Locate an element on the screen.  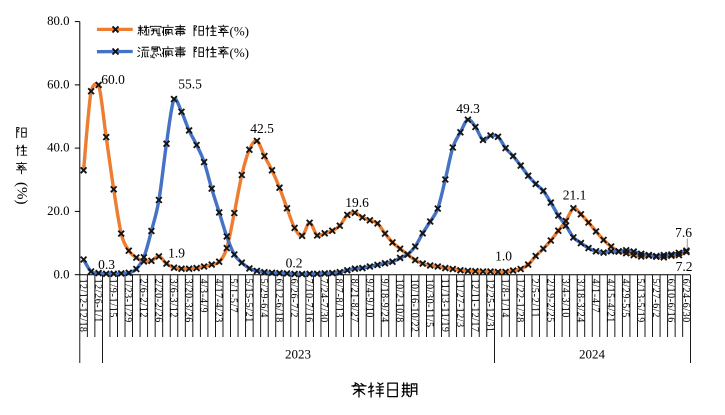
svg-text: 2/20-2/26 is located at coordinates (157, 301).